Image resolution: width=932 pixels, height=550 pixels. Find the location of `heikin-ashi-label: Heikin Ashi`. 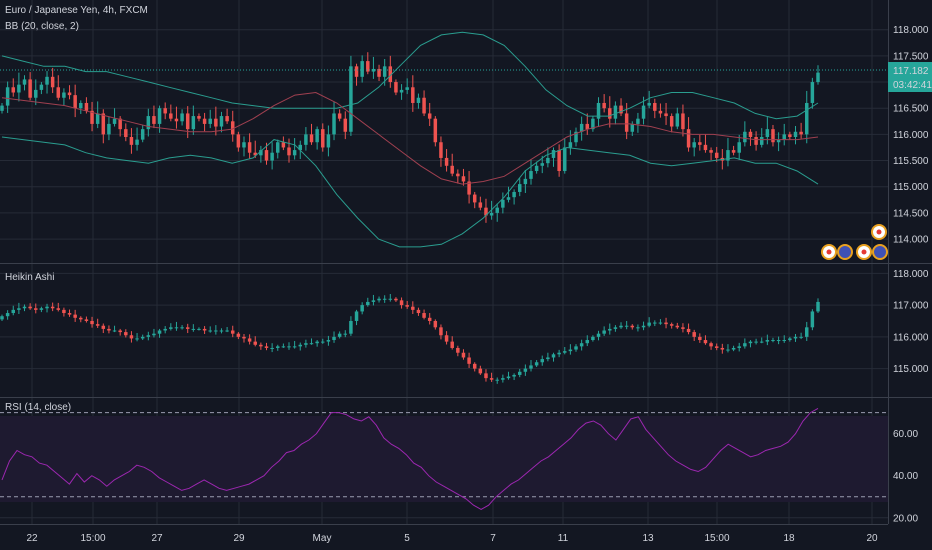

heikin-ashi-label: Heikin Ashi is located at coordinates (29, 277).